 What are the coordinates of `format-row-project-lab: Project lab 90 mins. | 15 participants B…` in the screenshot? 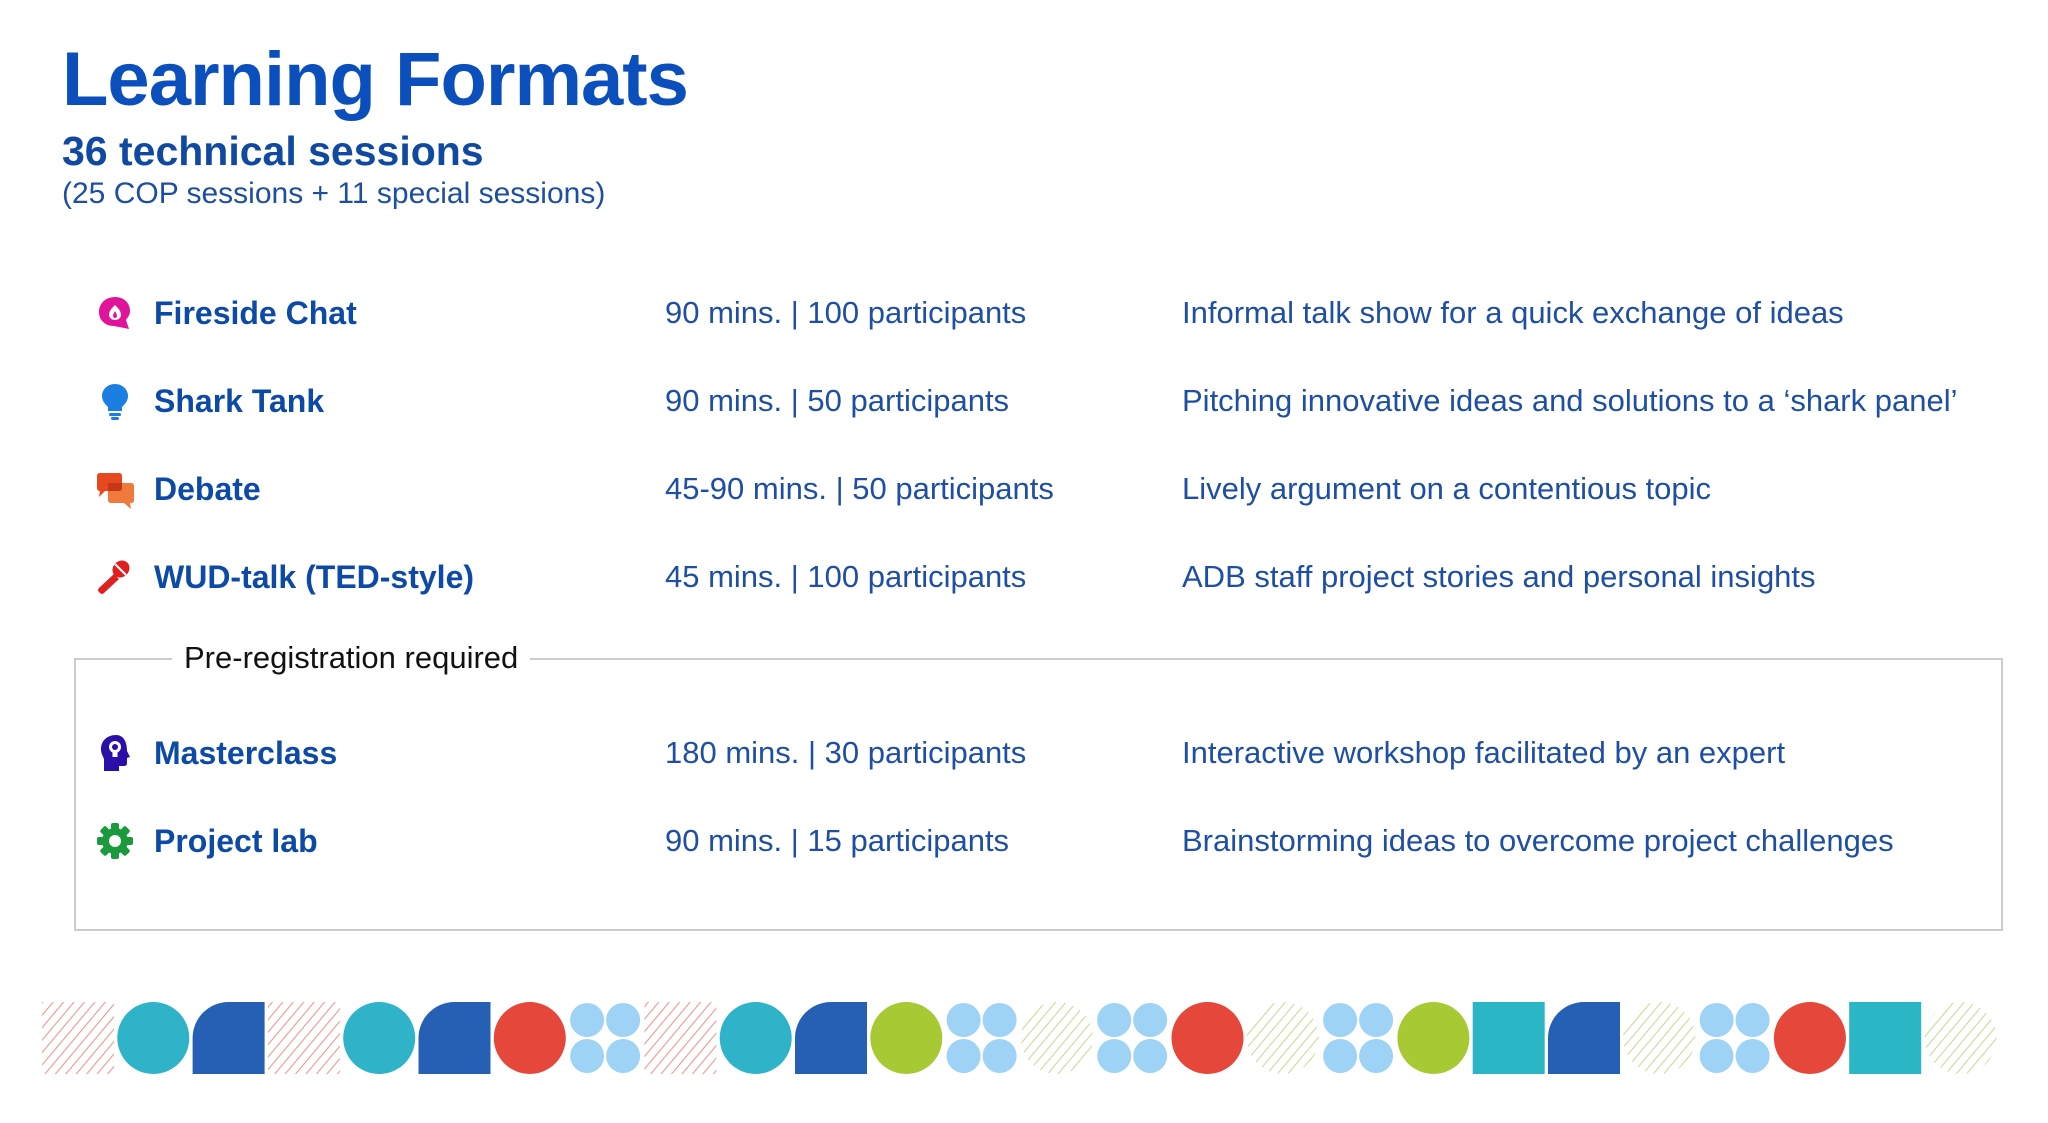 It's located at (1024, 840).